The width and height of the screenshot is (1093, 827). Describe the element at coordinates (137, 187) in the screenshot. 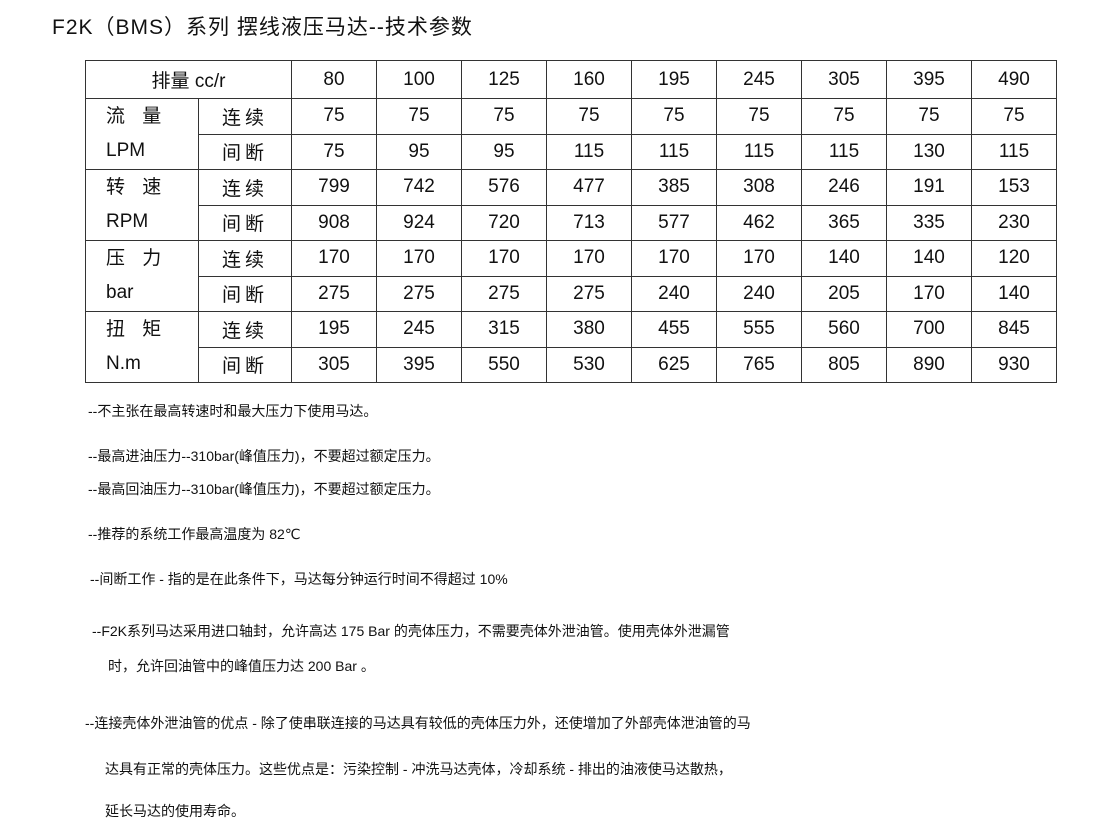

I see `group-name: 转 速` at that location.